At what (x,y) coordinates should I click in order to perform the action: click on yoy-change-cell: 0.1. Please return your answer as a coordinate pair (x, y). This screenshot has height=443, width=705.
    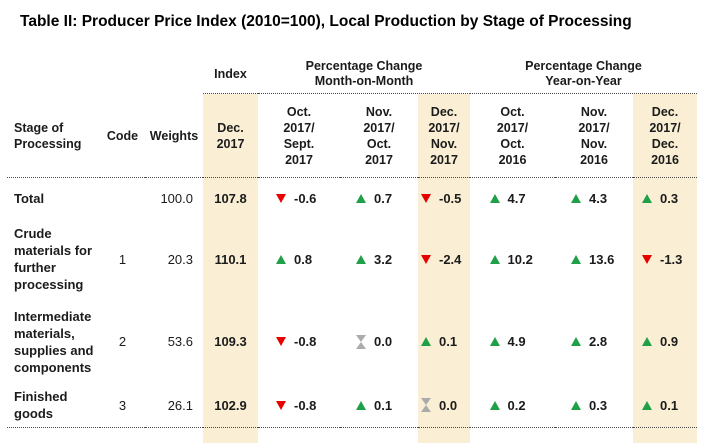
    Looking at the image, I should click on (665, 405).